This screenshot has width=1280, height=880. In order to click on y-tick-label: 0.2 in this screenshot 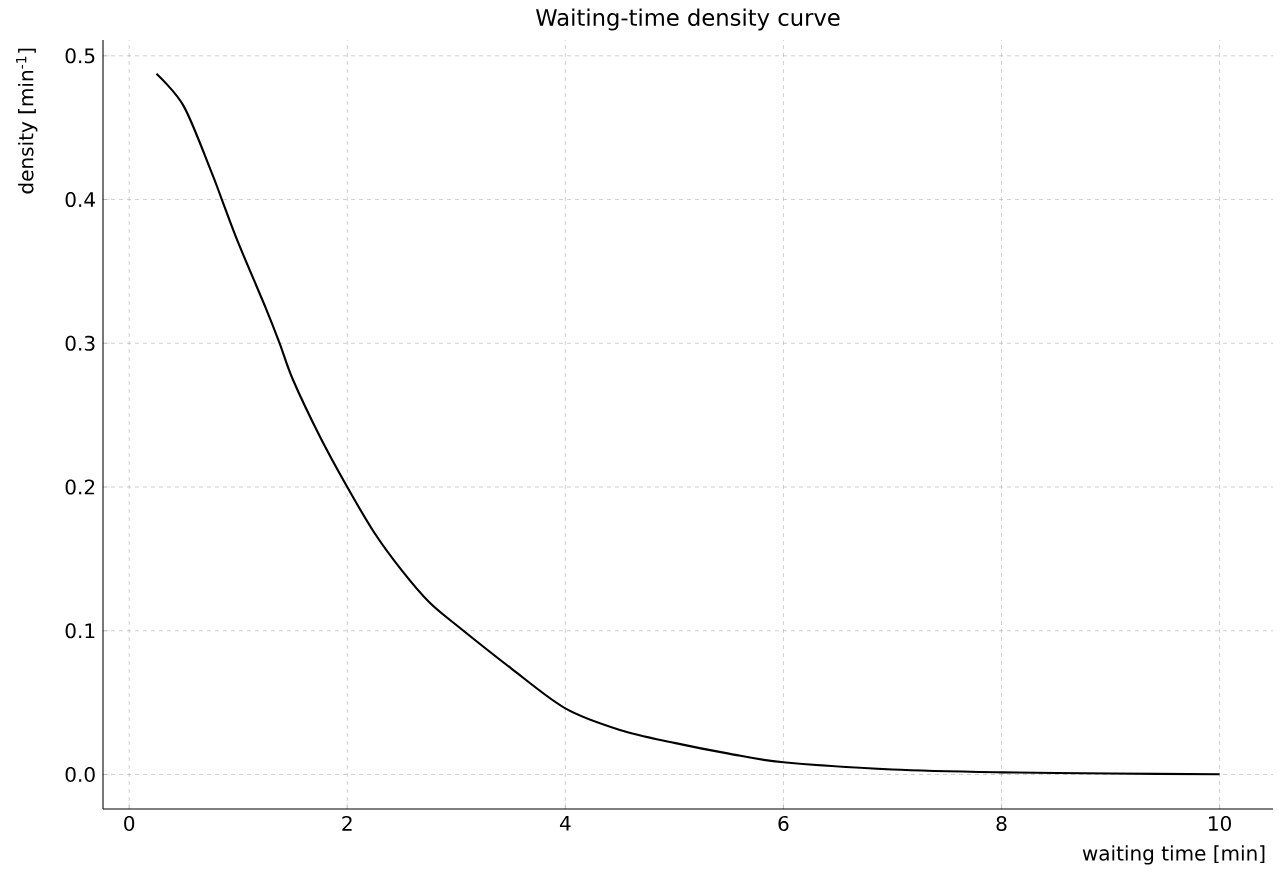, I will do `click(80, 487)`.